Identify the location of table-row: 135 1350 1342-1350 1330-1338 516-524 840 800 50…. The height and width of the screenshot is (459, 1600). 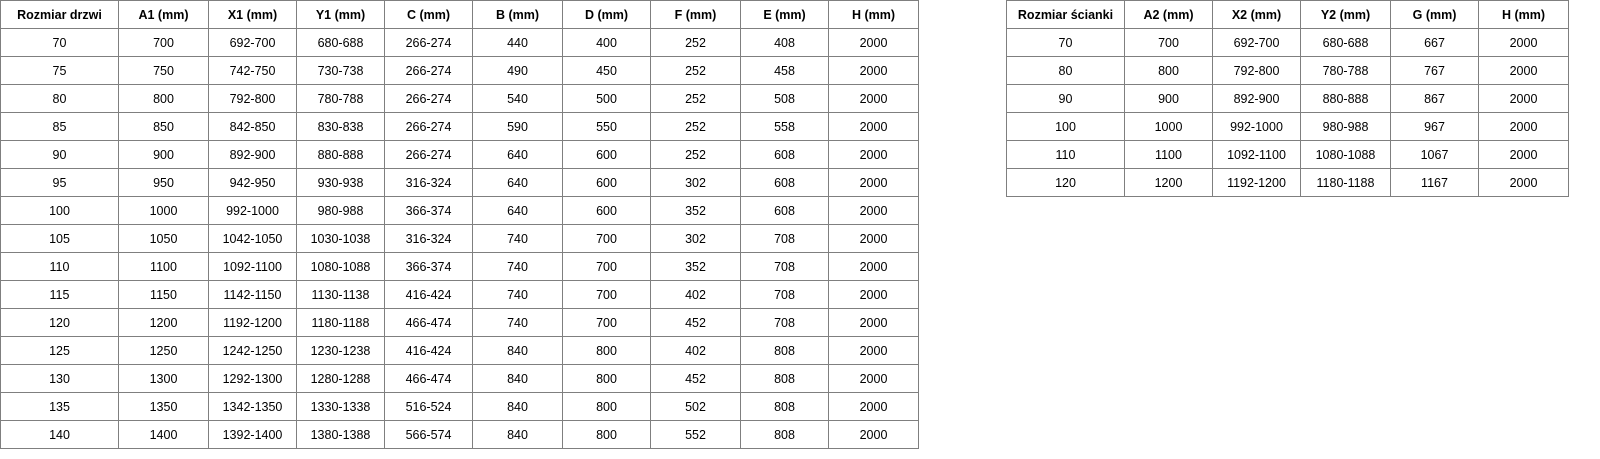
(459, 406).